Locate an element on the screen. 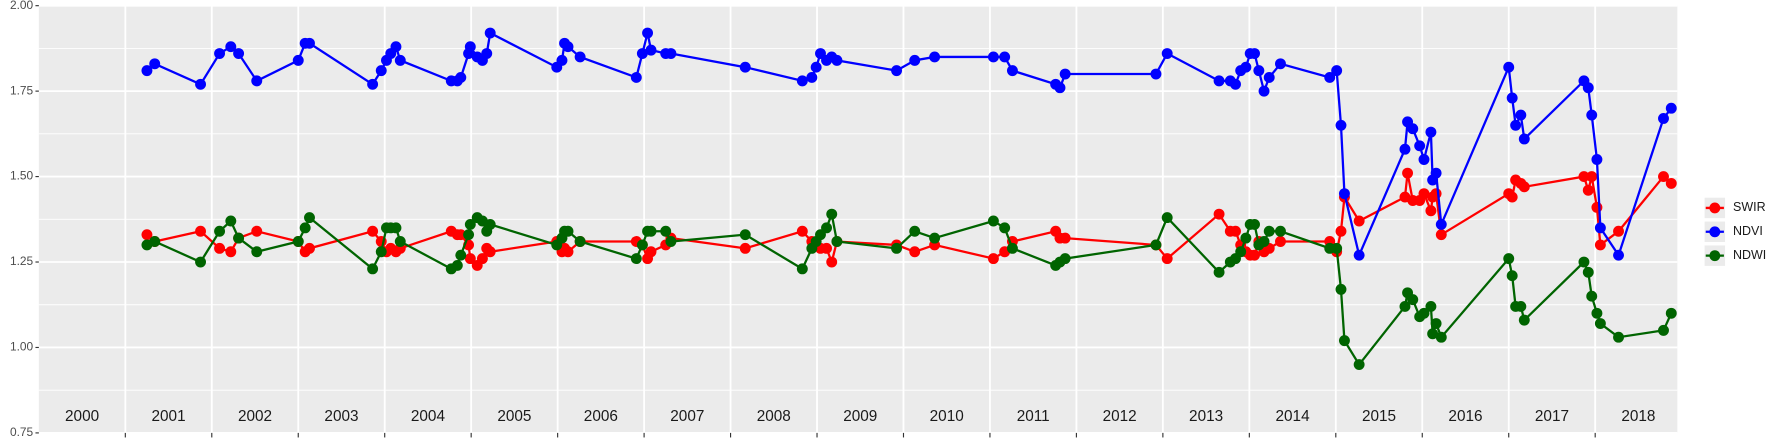 This screenshot has width=1773, height=447. x-band-label: 2015 is located at coordinates (1379, 416).